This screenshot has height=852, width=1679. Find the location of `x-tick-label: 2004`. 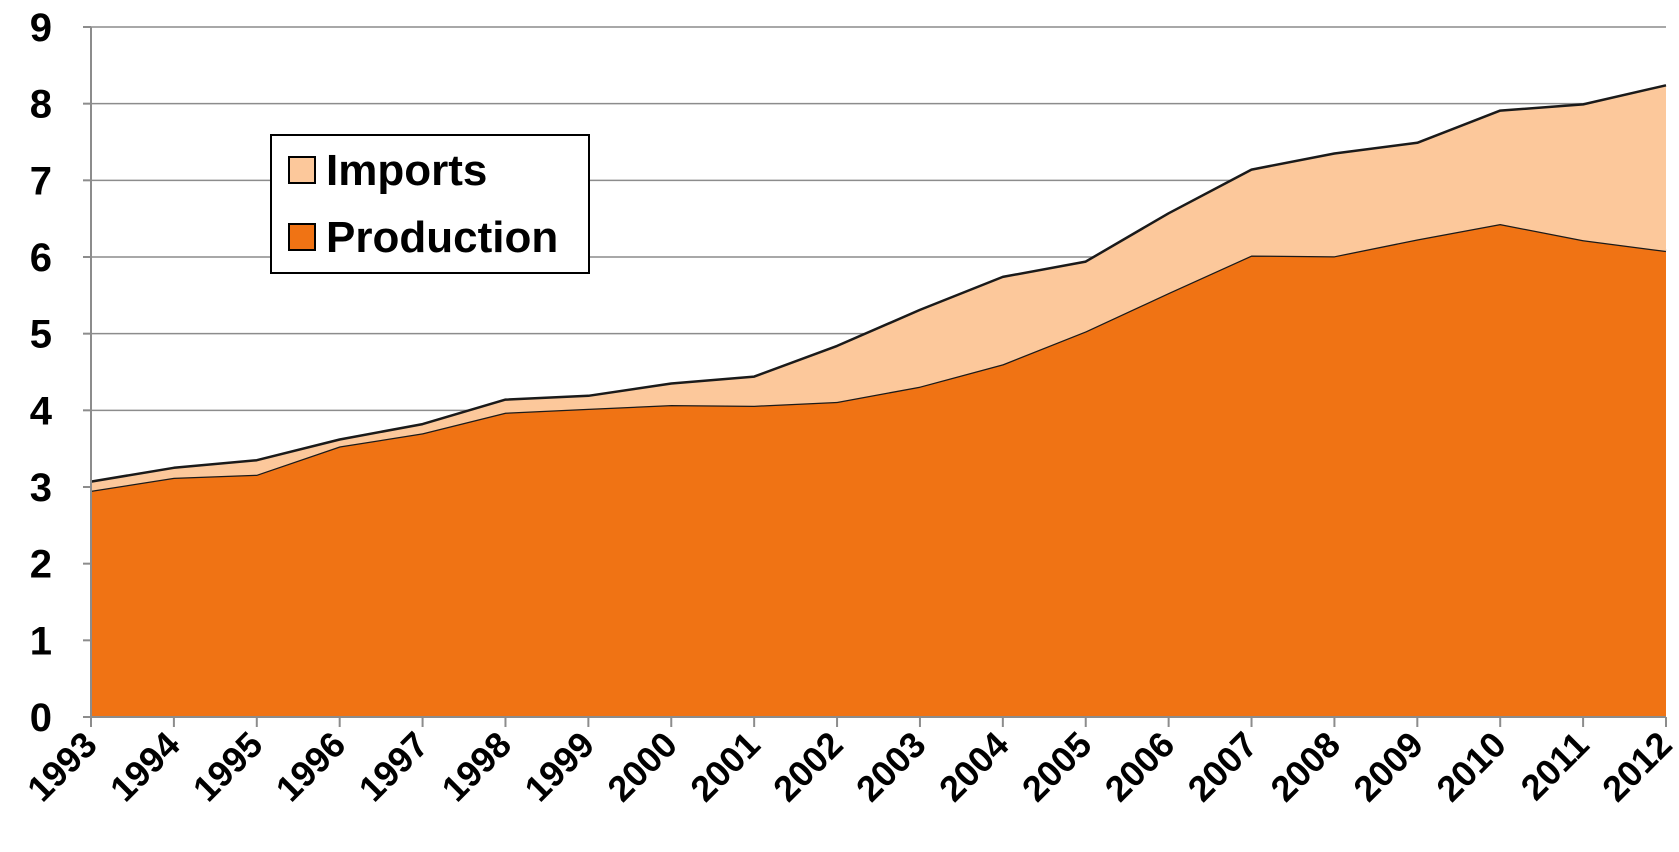

x-tick-label: 2004 is located at coordinates (974, 767).